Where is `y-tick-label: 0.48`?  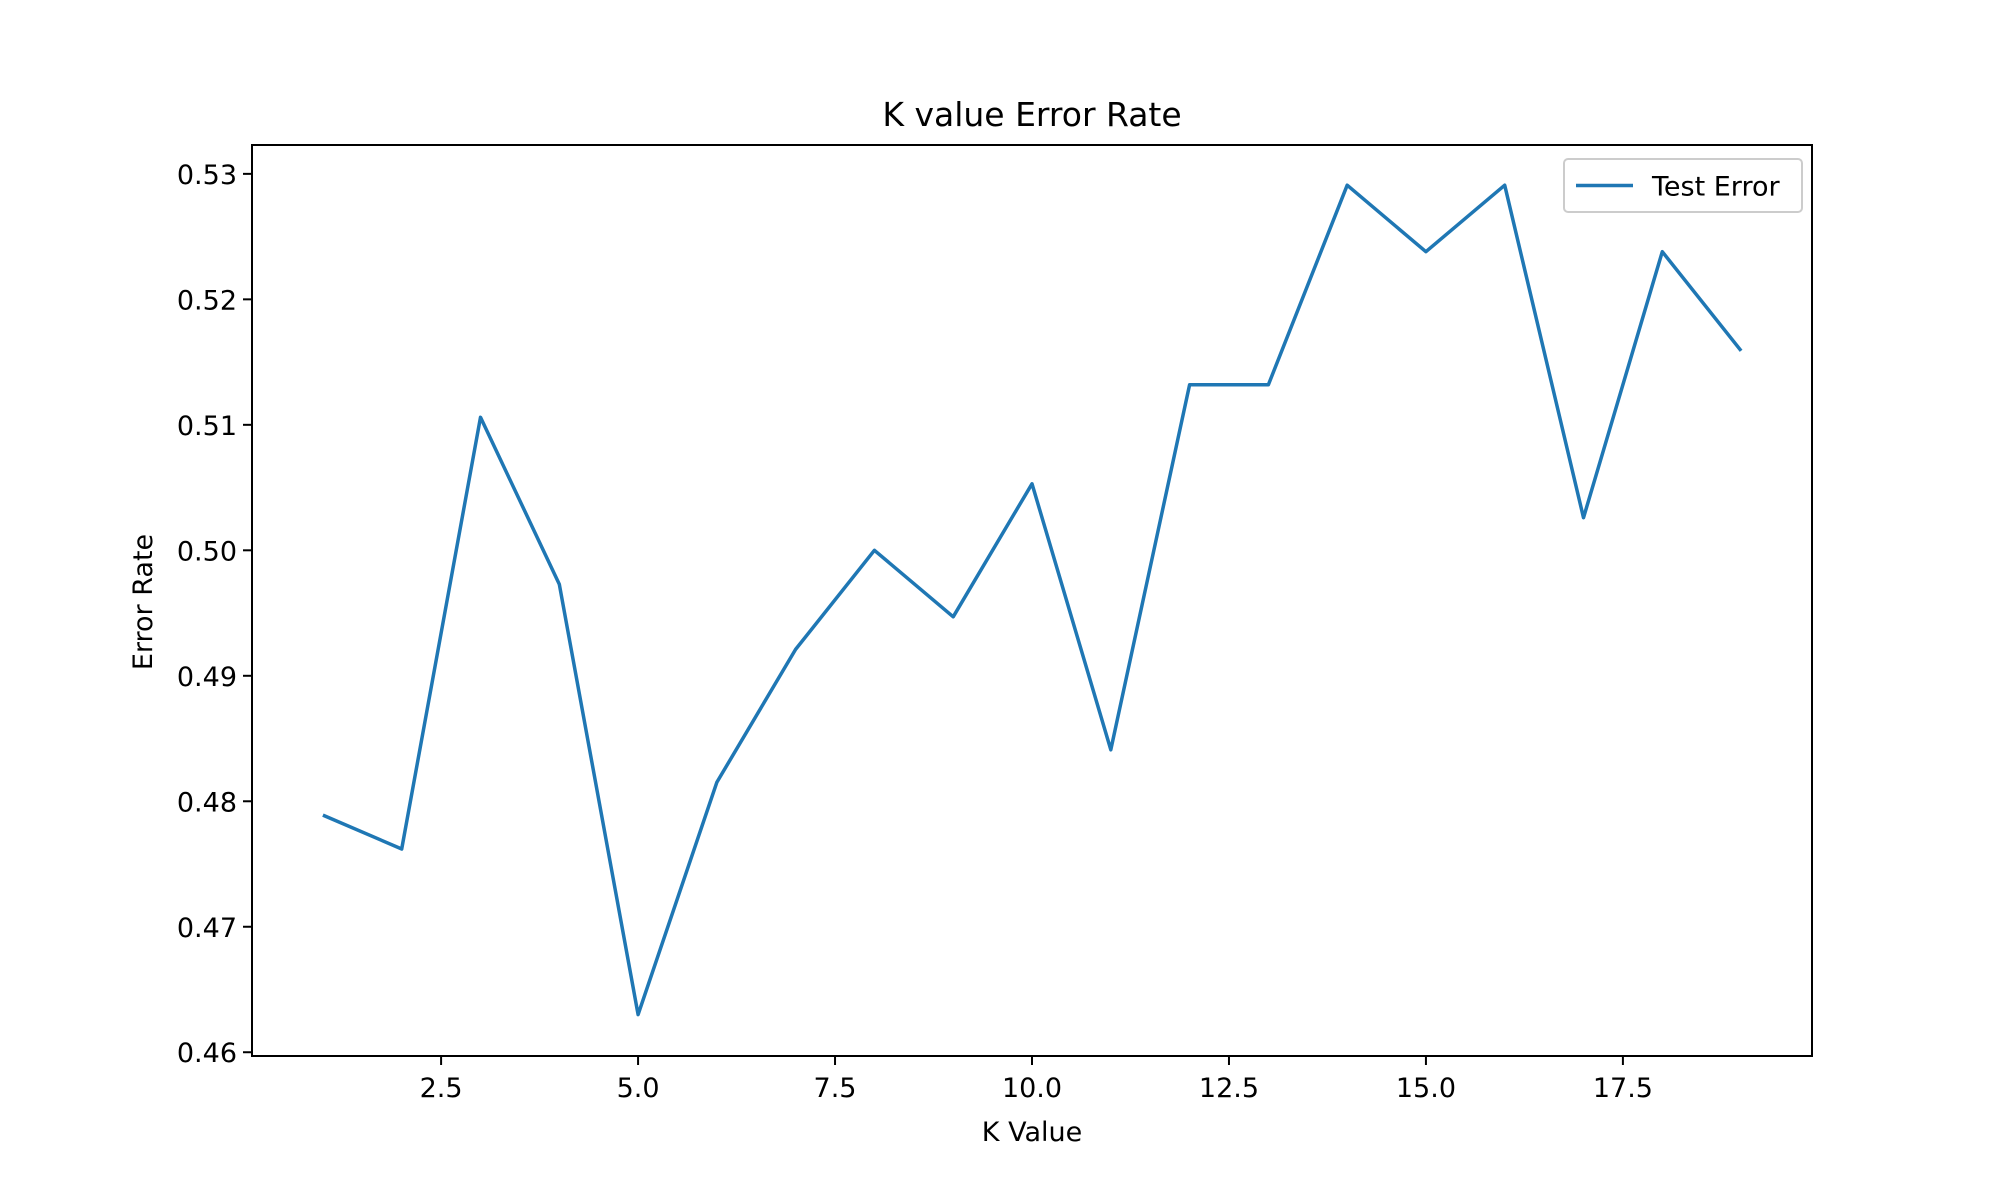 y-tick-label: 0.48 is located at coordinates (207, 802).